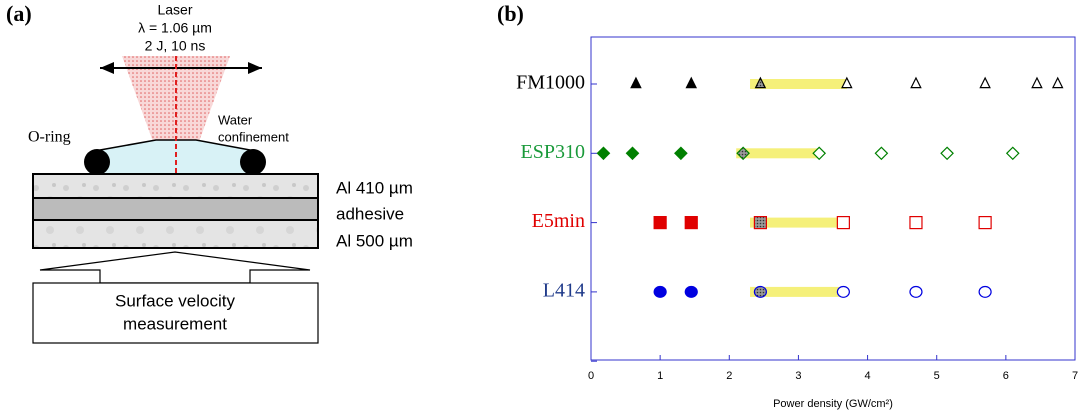 This screenshot has height=416, width=1080. What do you see at coordinates (558, 221) in the screenshot?
I see `category-label: E5min` at bounding box center [558, 221].